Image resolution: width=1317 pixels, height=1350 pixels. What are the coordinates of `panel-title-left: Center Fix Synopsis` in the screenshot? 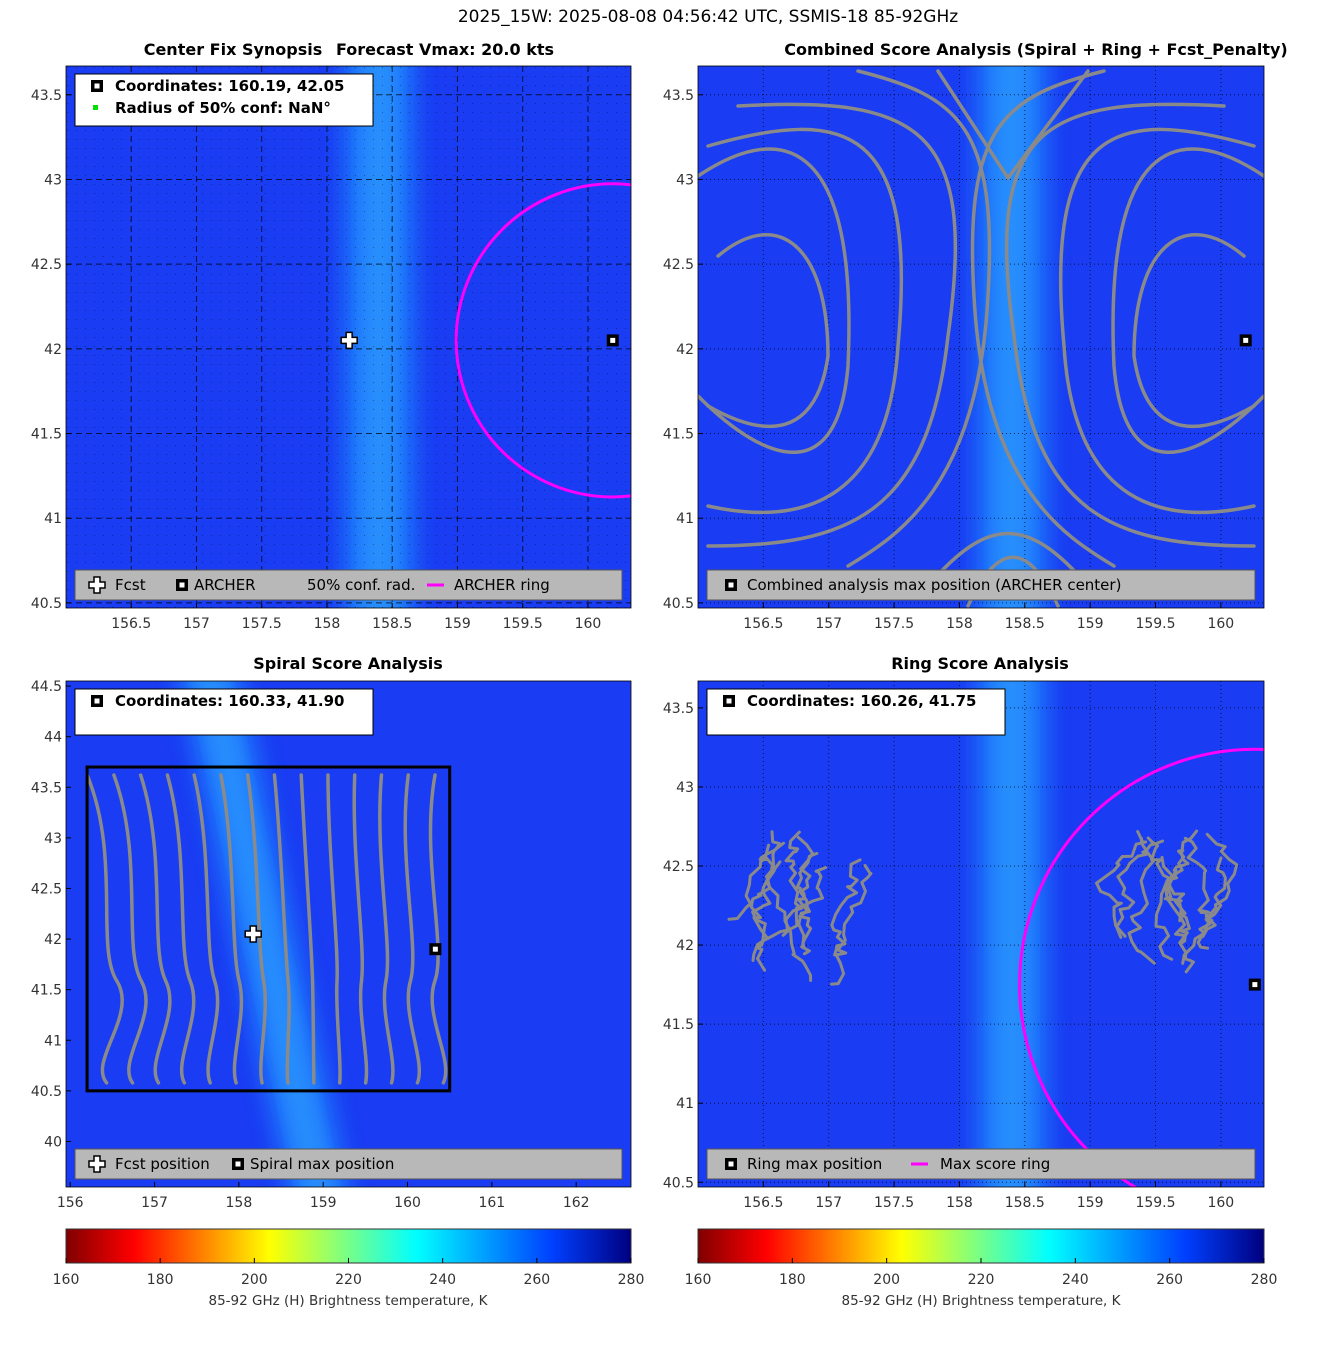 It's located at (233, 49).